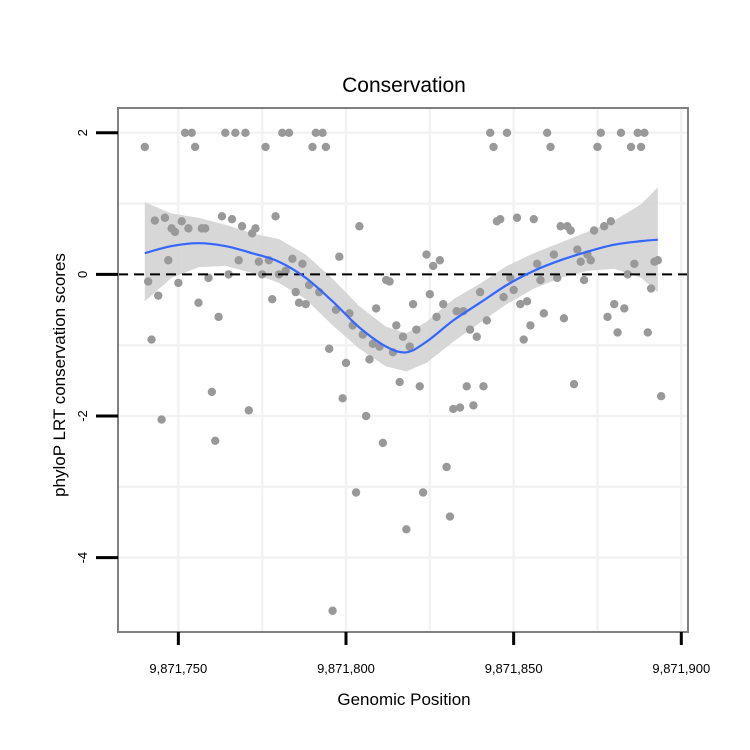 The image size is (750, 750). What do you see at coordinates (82, 132) in the screenshot?
I see `y-tick-label: 2` at bounding box center [82, 132].